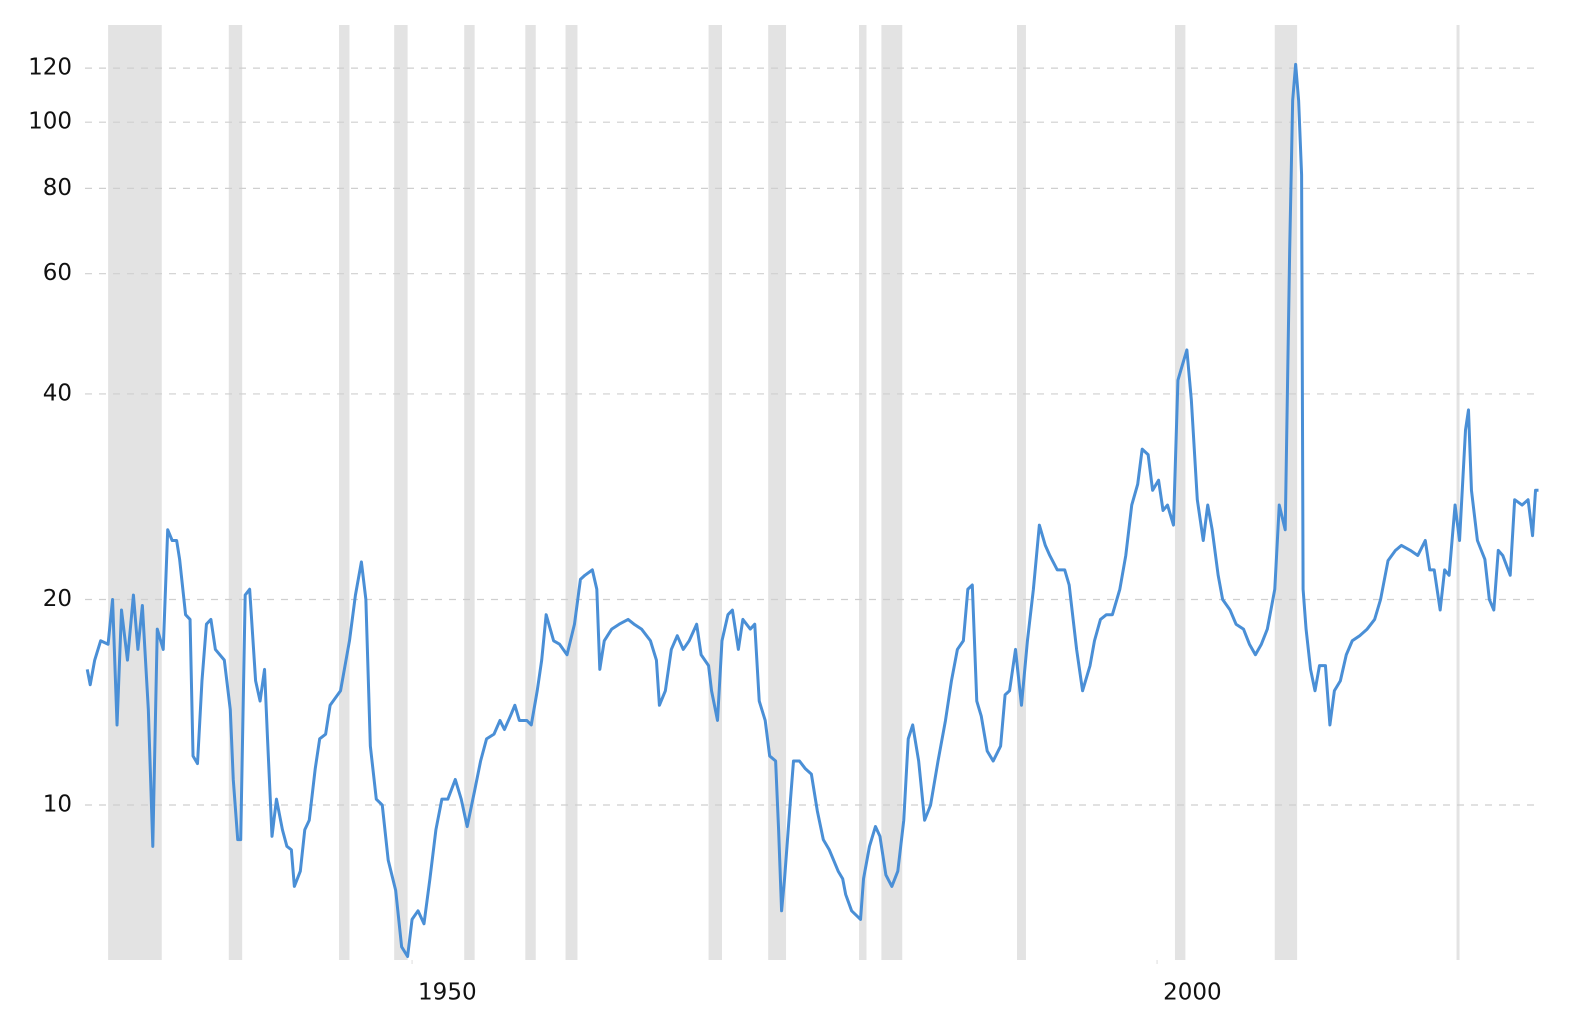  I want to click on y-tick-label: 10, so click(57, 805).